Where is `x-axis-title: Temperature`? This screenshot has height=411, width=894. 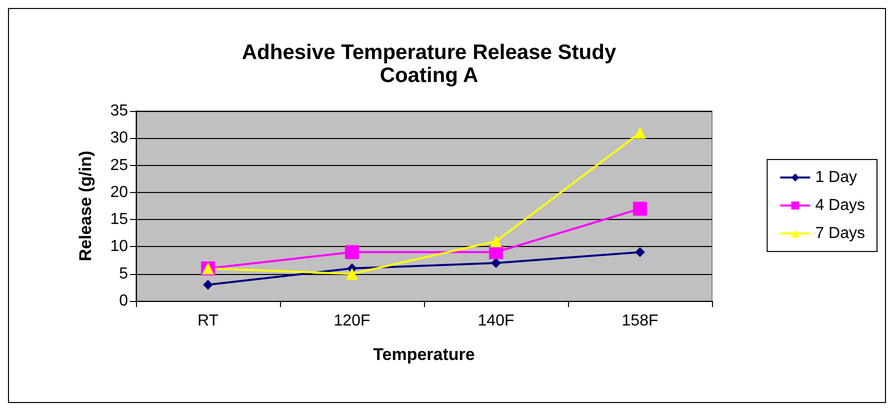 x-axis-title: Temperature is located at coordinates (424, 354).